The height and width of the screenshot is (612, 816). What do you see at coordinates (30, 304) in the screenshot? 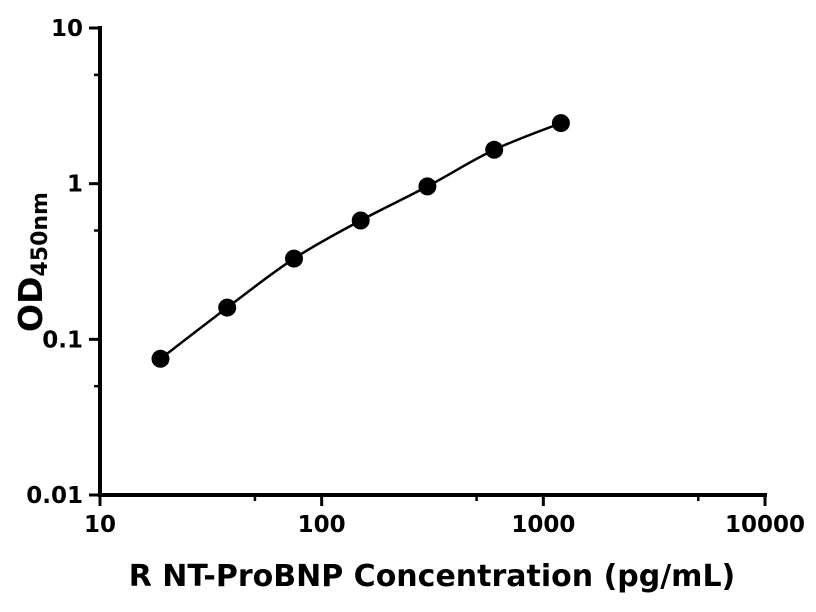
I see `y-axis-title-main: OD` at bounding box center [30, 304].